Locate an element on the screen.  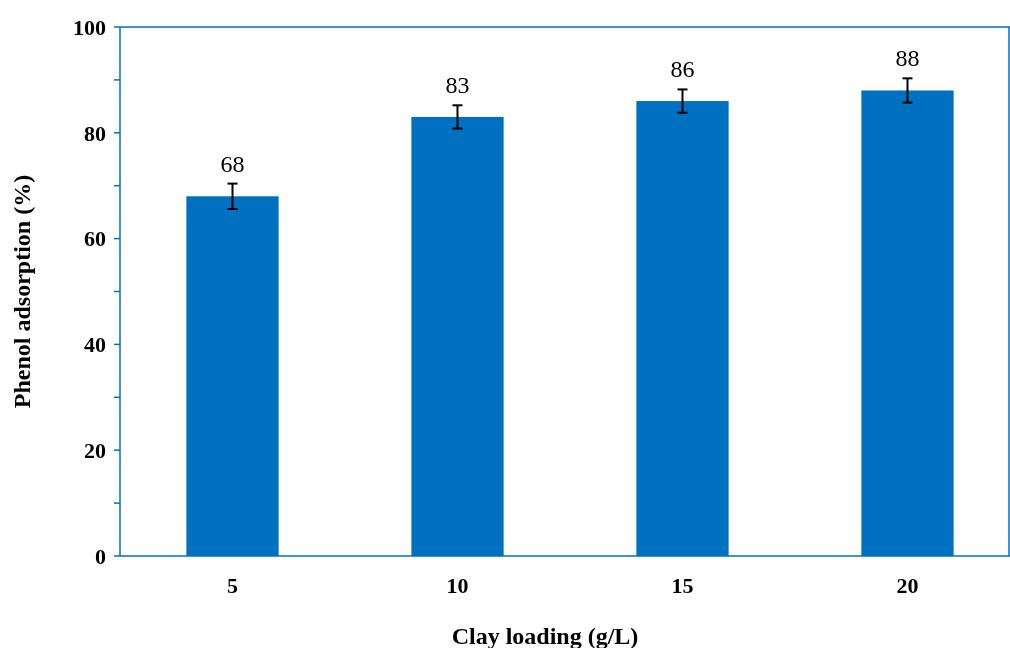
data-label: 86 is located at coordinates (682, 69).